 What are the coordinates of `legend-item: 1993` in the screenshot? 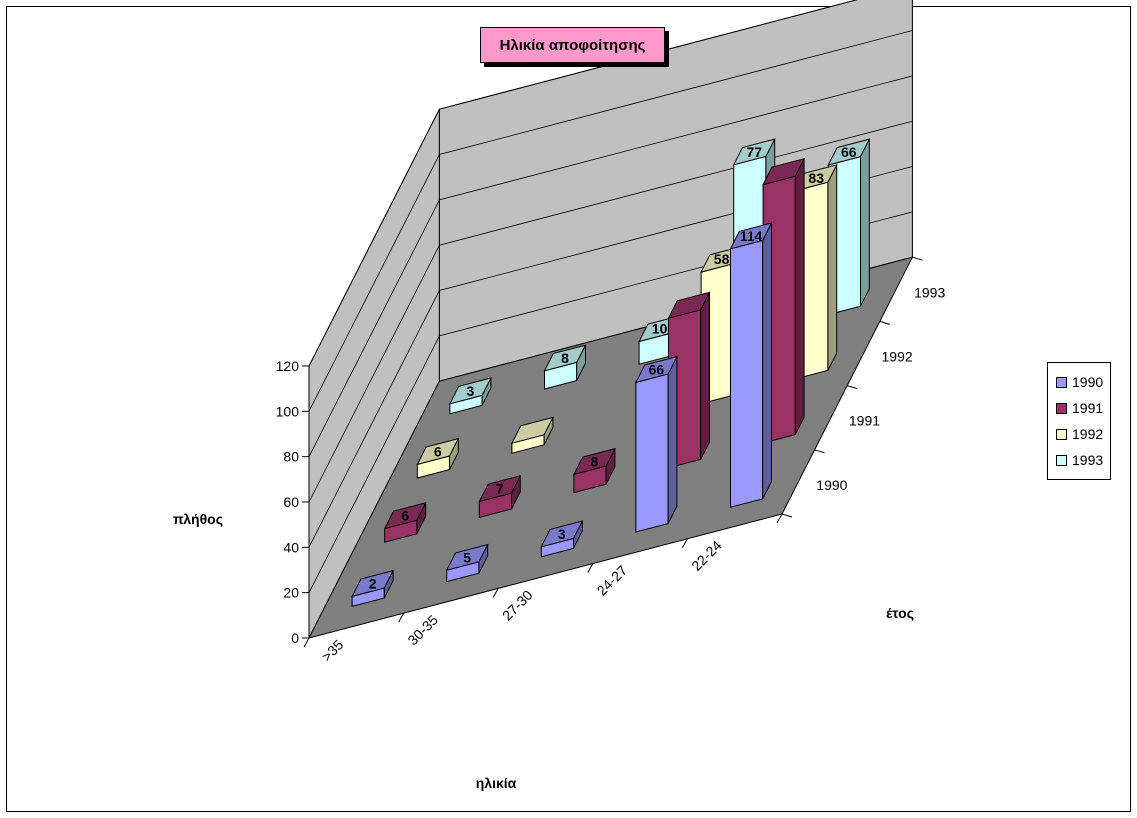 It's located at (1083, 460).